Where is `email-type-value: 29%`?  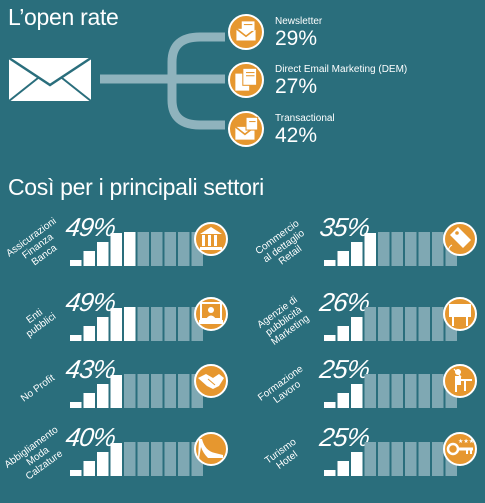 email-type-value: 29% is located at coordinates (296, 38).